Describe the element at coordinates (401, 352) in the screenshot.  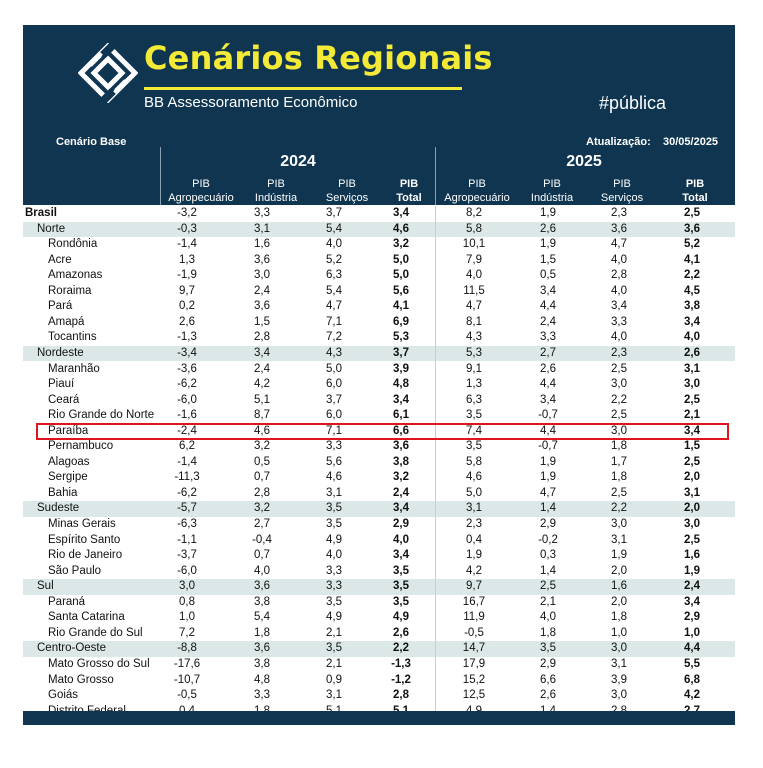
I see `value-cell: 3,7` at that location.